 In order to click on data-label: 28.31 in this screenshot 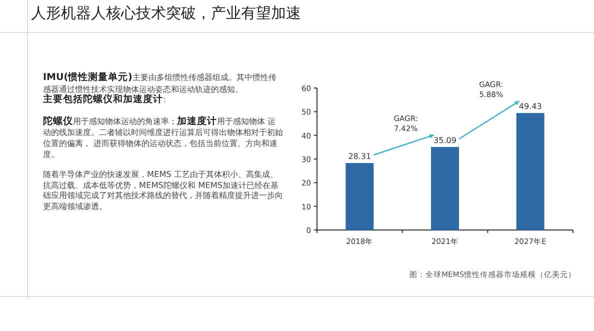, I will do `click(360, 156)`.